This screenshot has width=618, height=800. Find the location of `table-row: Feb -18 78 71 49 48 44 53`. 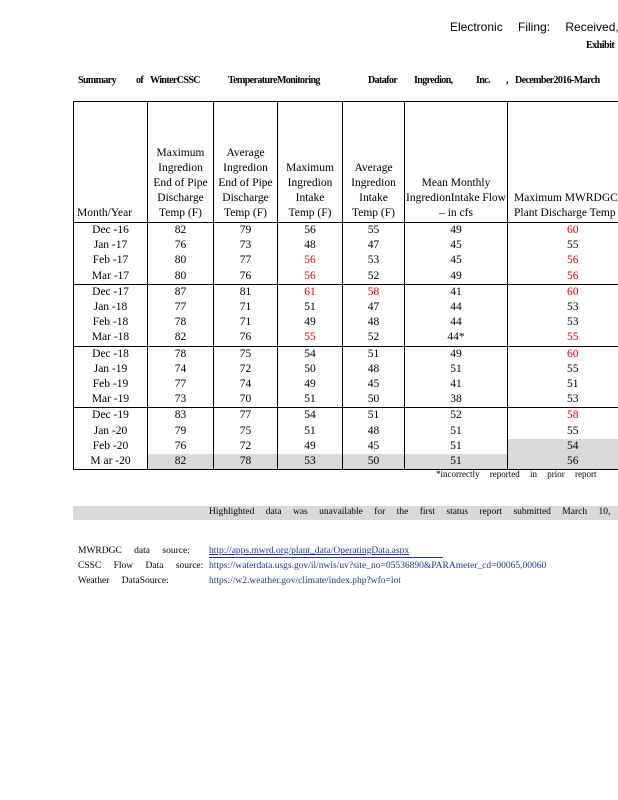

table-row: Feb -18 78 71 49 48 44 53 is located at coordinates (345, 323).